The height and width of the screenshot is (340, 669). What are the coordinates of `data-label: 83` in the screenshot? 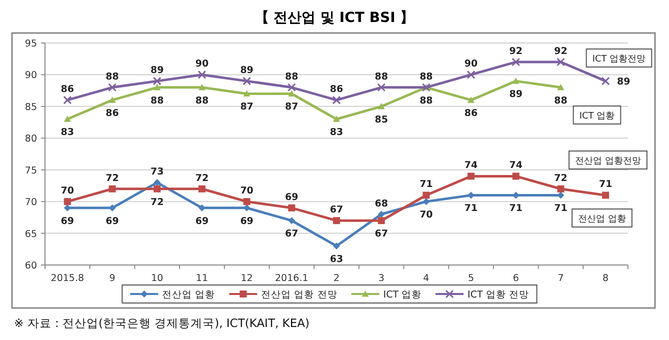 It's located at (67, 132).